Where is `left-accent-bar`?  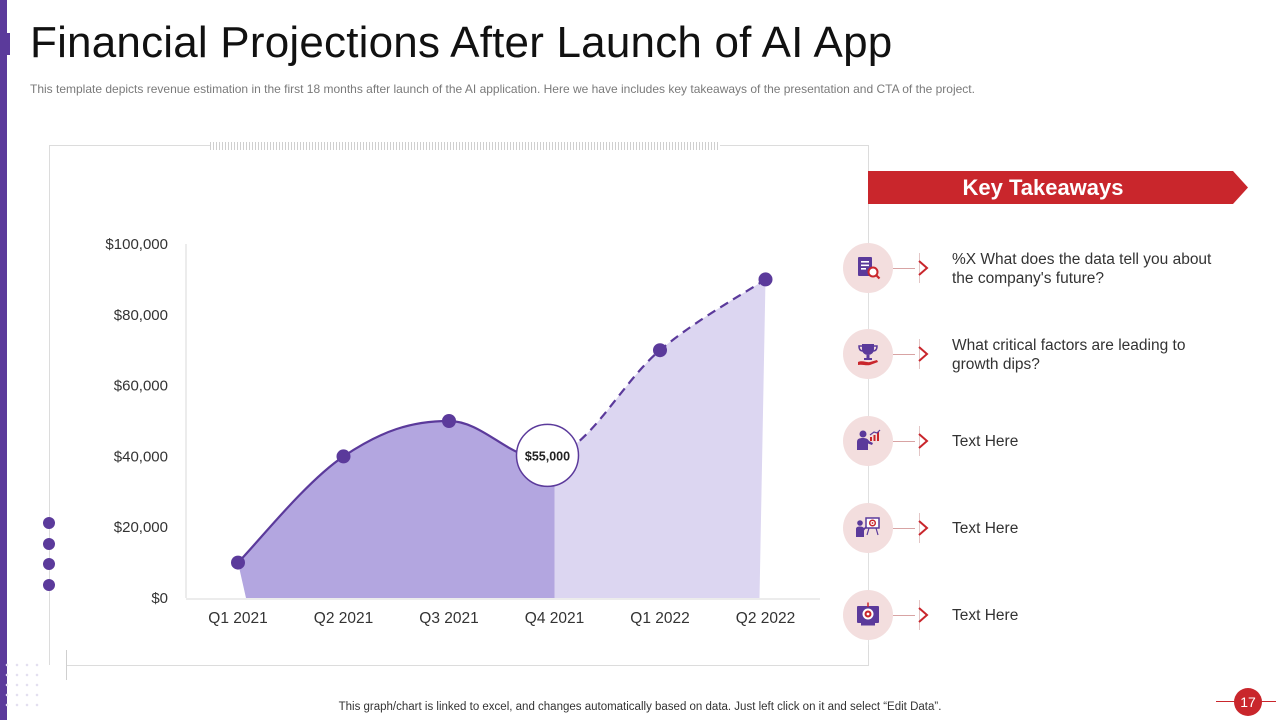
left-accent-bar is located at coordinates (3, 360).